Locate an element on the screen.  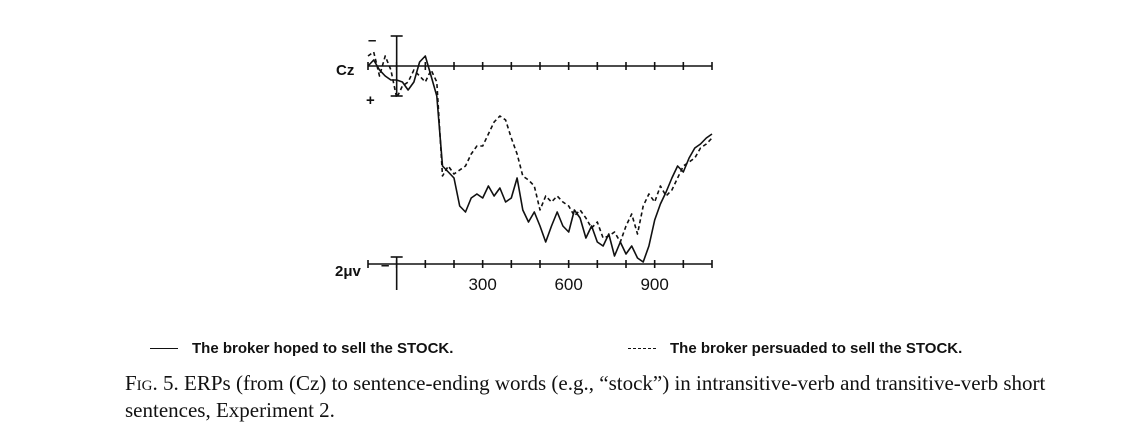
series-line-persuaded is located at coordinates (540, 147).